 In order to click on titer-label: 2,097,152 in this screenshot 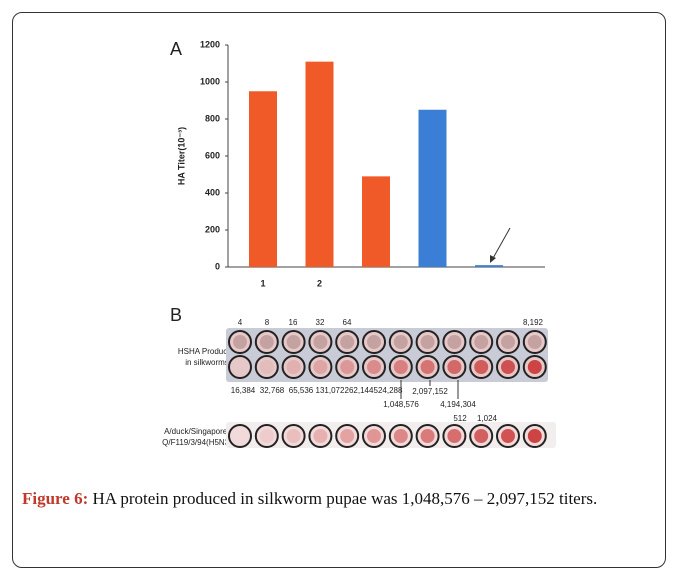, I will do `click(430, 391)`.